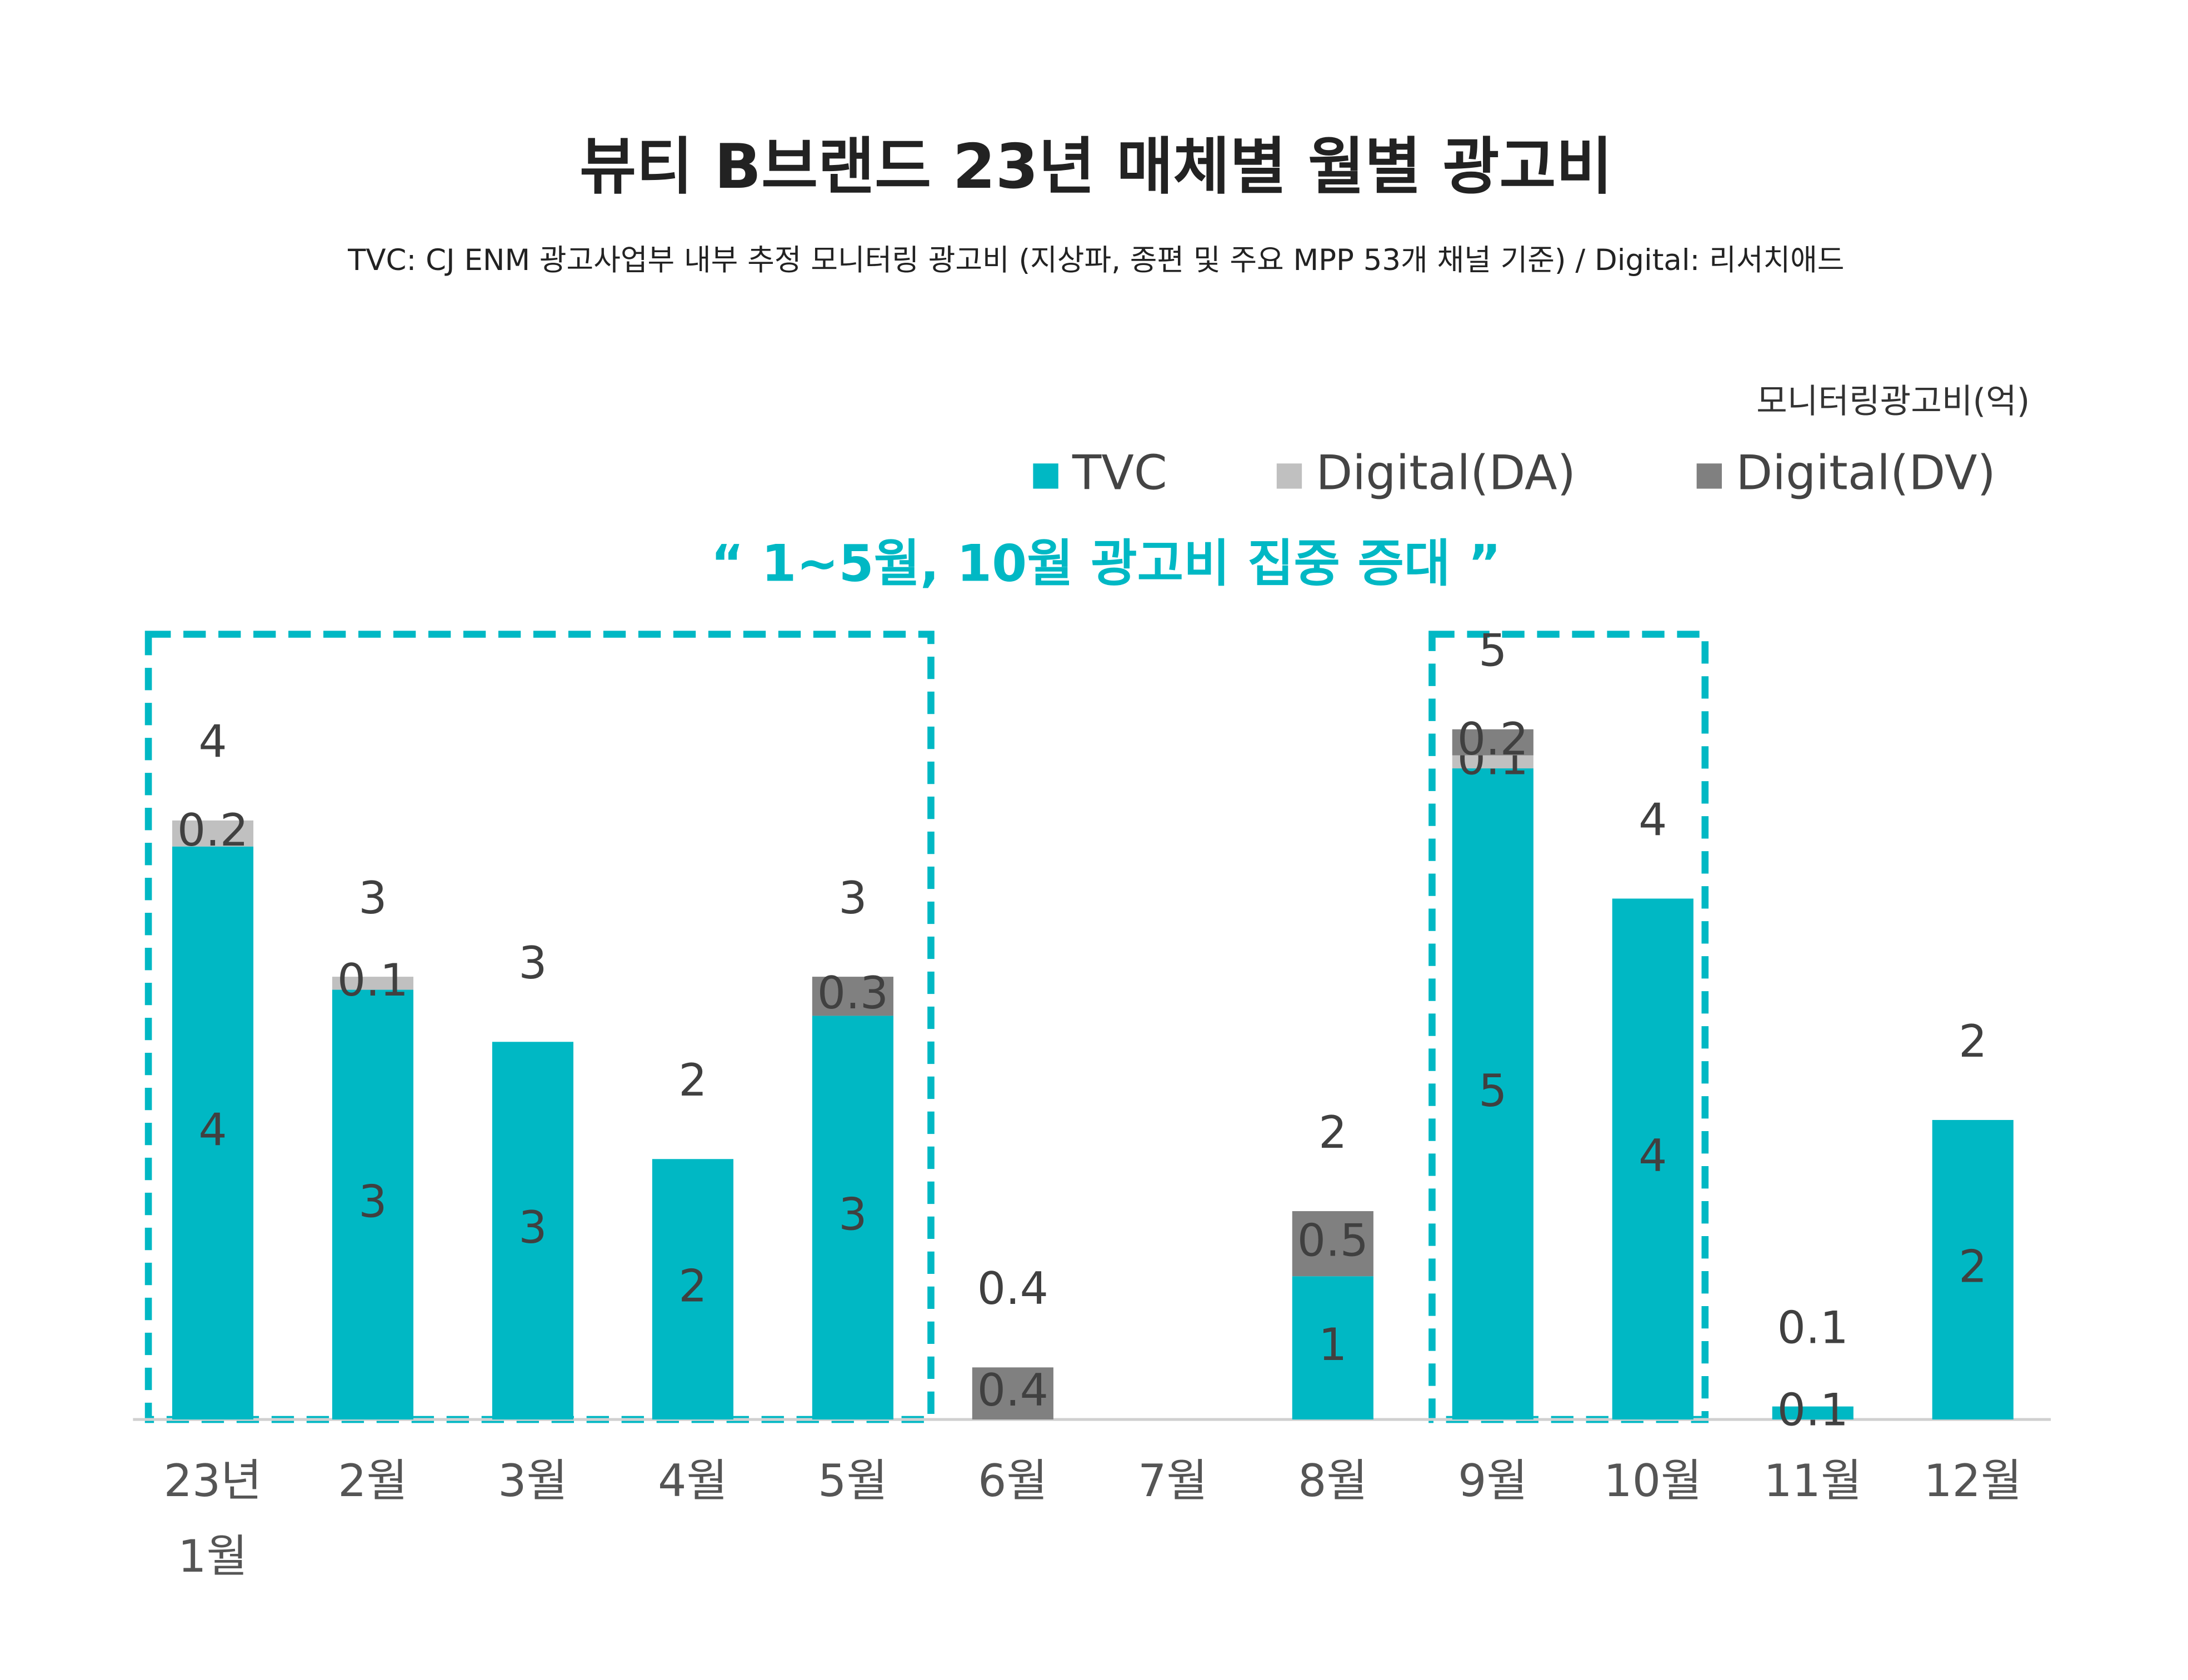  What do you see at coordinates (213, 1519) in the screenshot?
I see `x-tick-label: 23년 1월` at bounding box center [213, 1519].